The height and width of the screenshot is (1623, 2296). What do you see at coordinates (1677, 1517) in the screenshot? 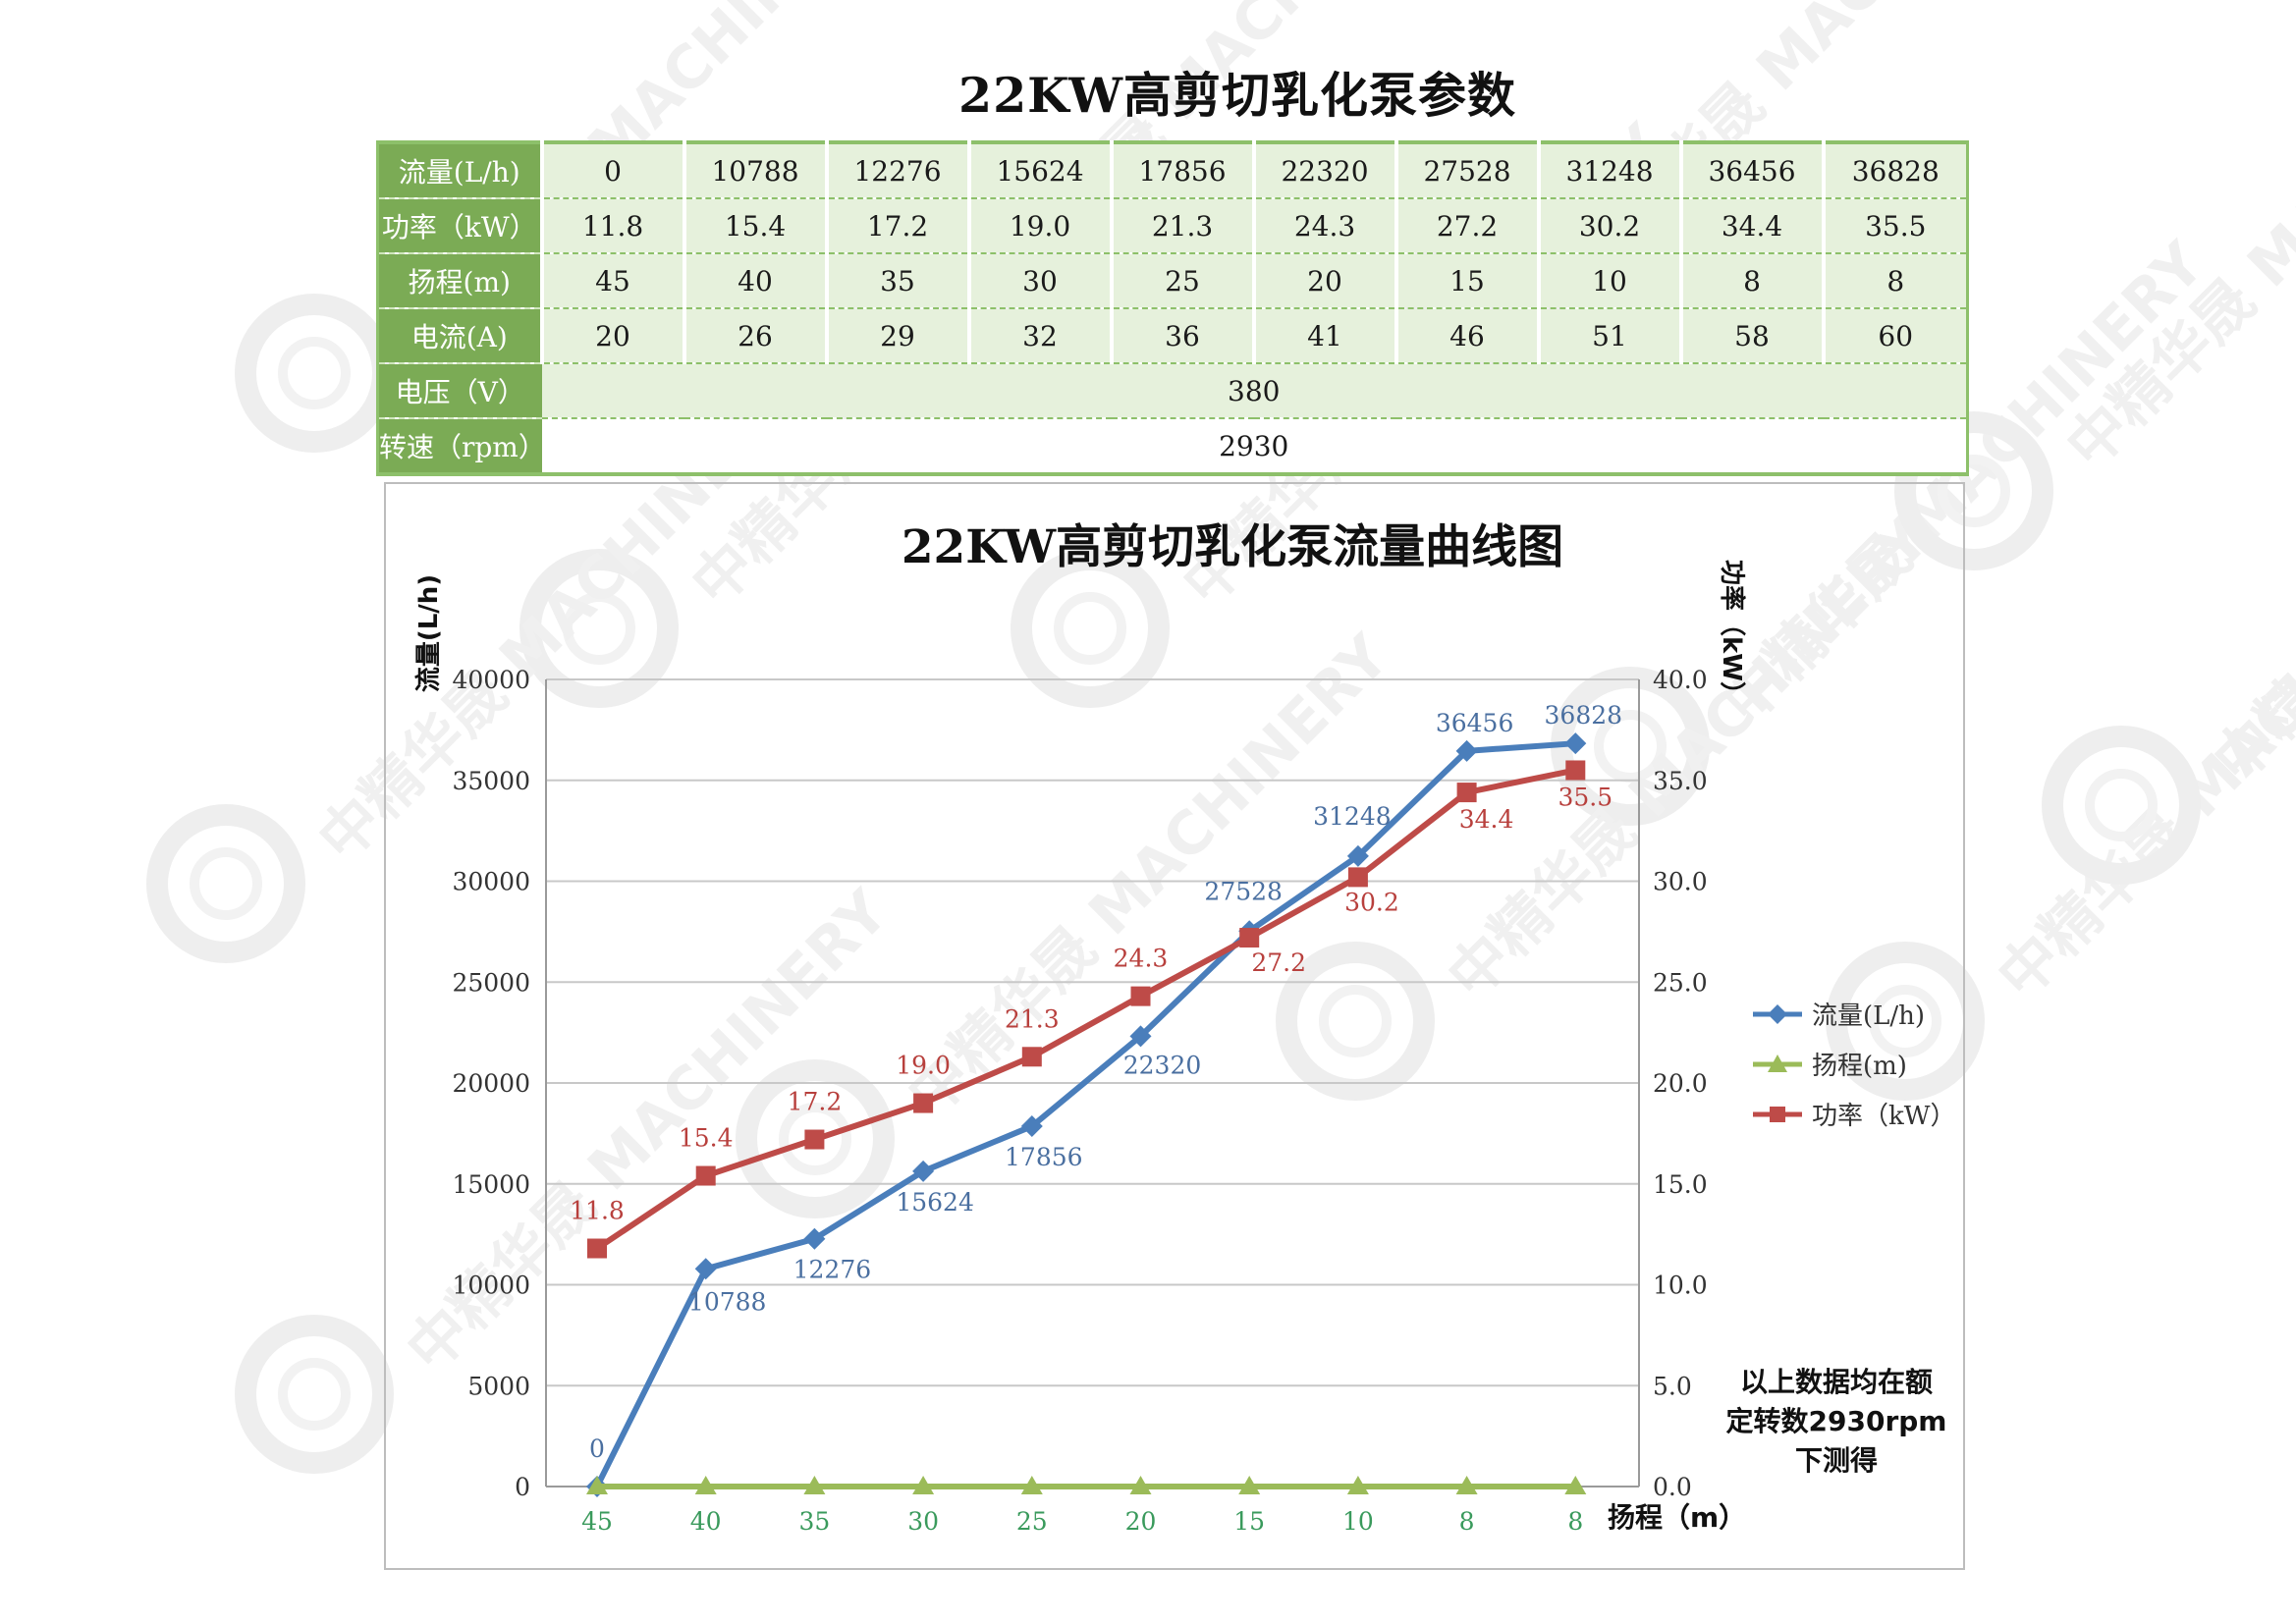
I see `x-axis-label: 扬程（m）` at bounding box center [1677, 1517].